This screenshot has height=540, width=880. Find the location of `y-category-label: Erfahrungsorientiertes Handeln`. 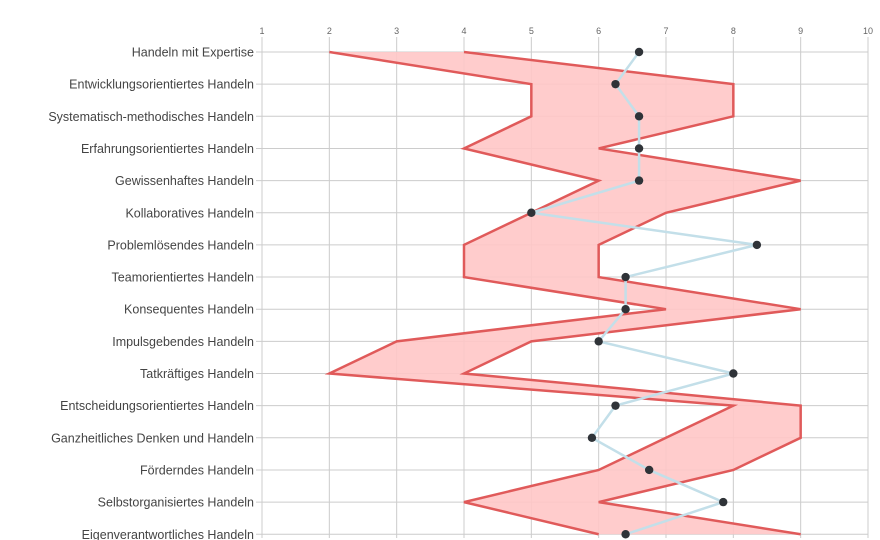

y-category-label: Erfahrungsorientiertes Handeln is located at coordinates (167, 149).